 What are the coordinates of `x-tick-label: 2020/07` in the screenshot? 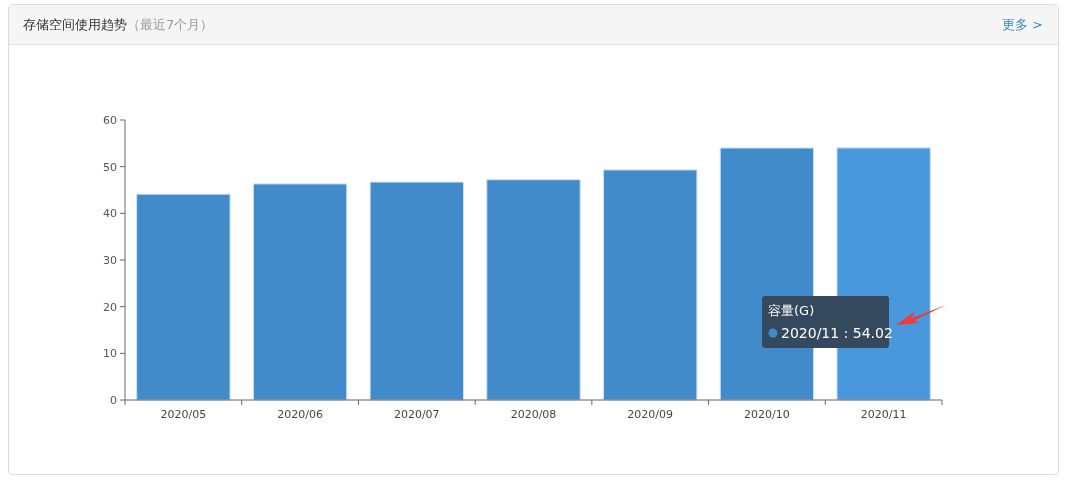 It's located at (416, 414).